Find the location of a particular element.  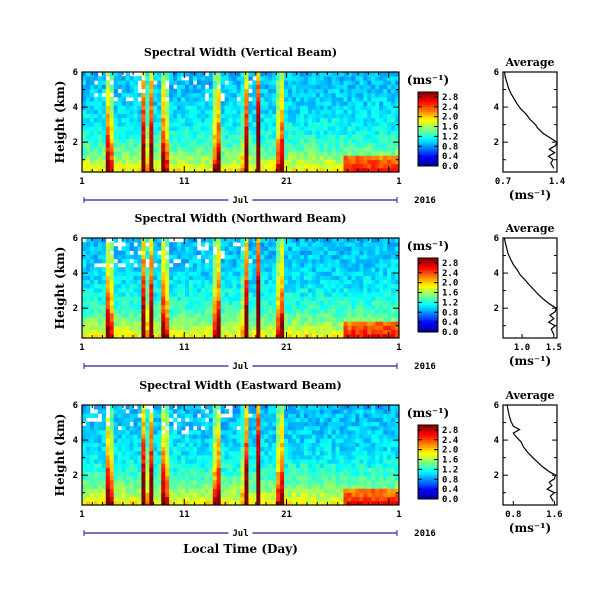

average-panel: Average 2 4 6 0.7 1.4(ms⁻¹) is located at coordinates (530, 129).